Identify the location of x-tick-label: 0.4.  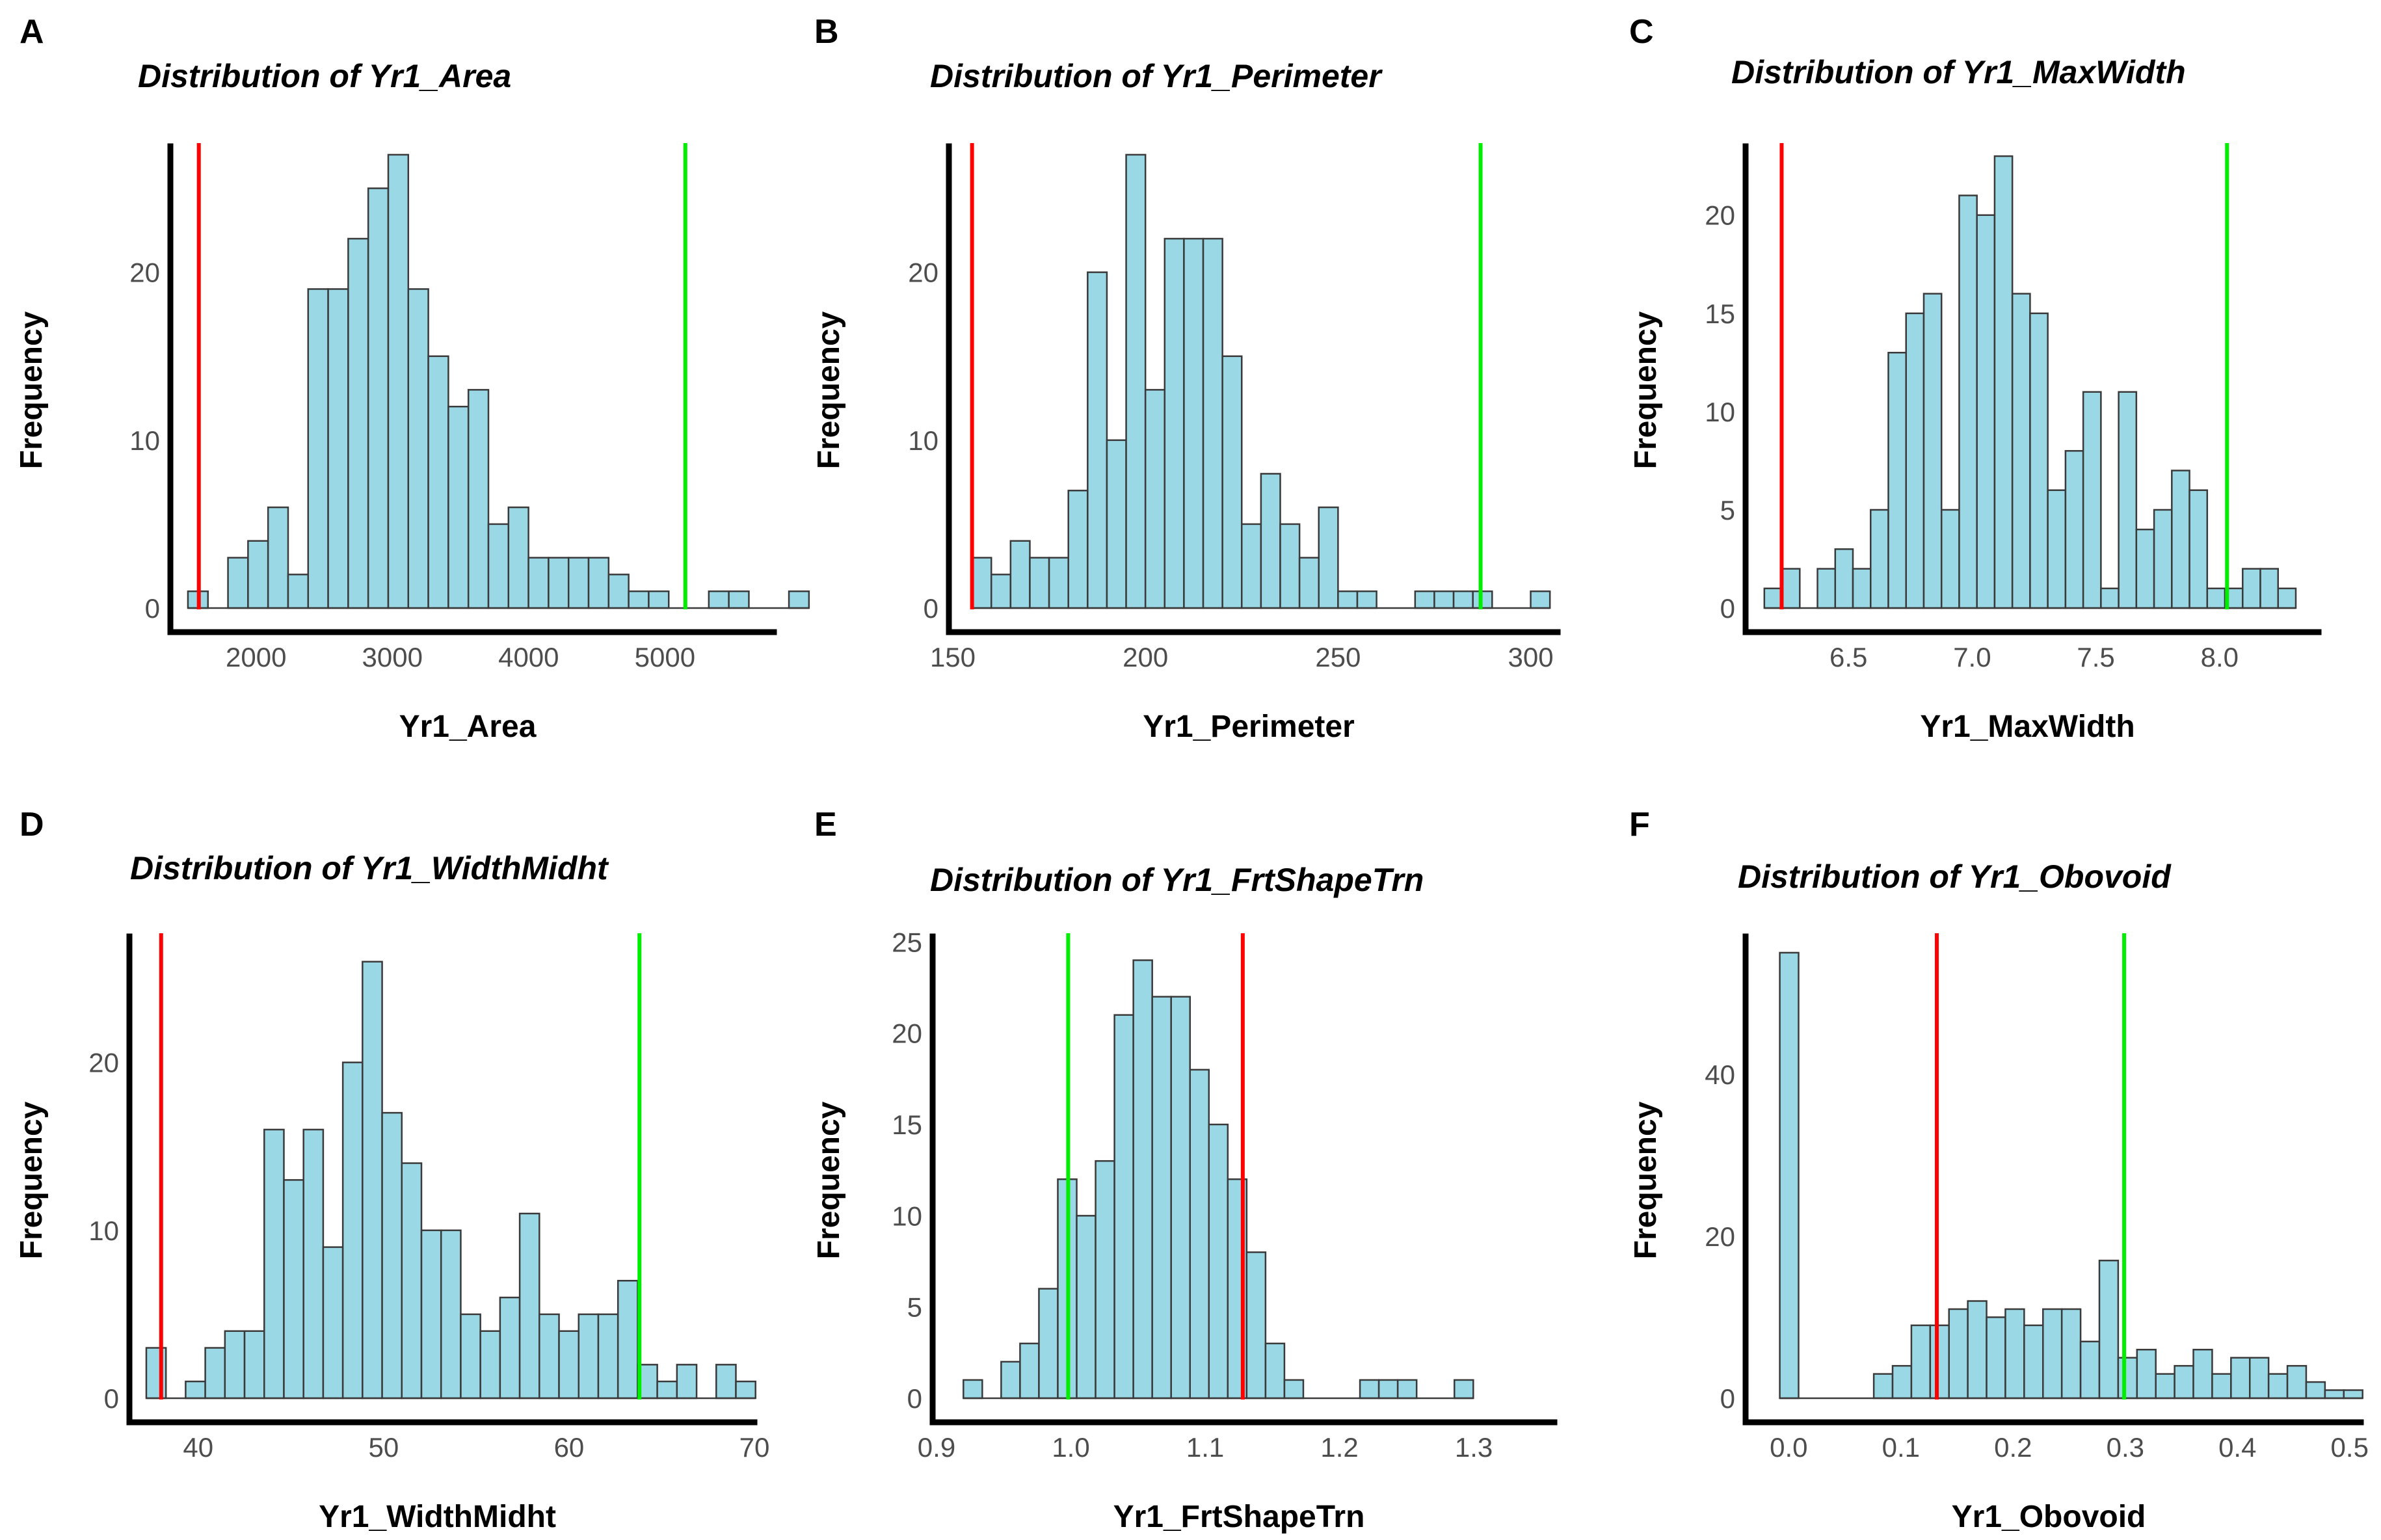
(2237, 1447).